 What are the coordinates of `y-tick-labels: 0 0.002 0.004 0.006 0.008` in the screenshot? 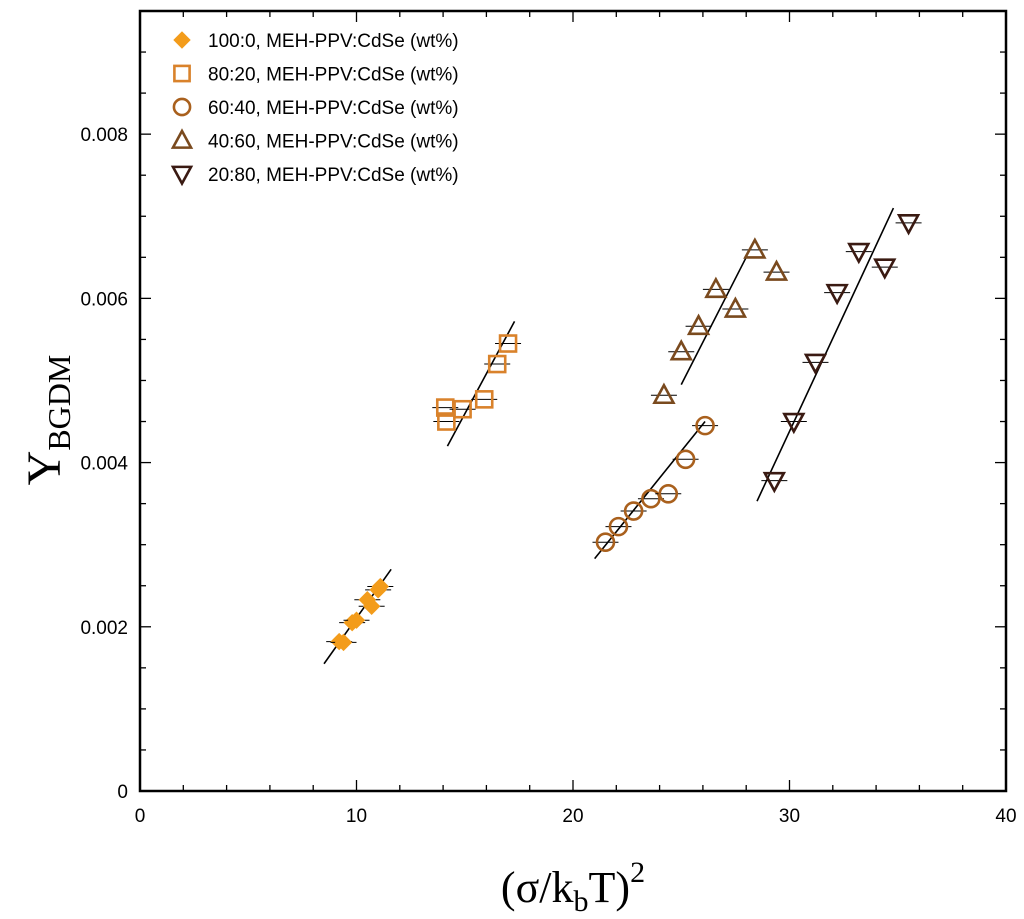 It's located at (104, 464).